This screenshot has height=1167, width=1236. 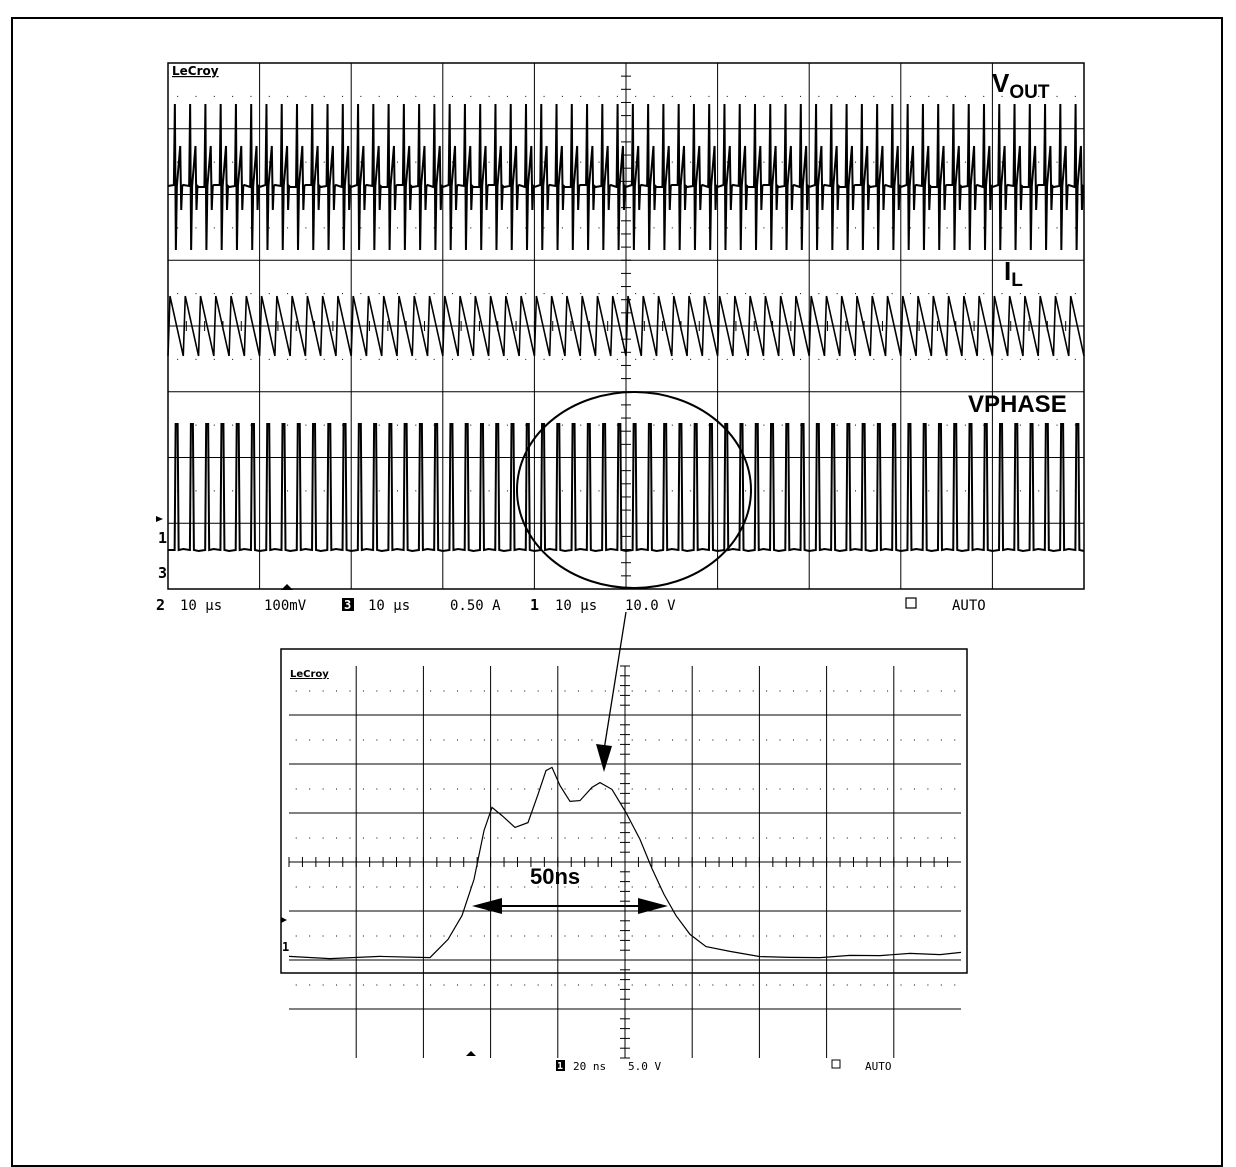 I want to click on channel-marker-3: 3, so click(x=162, y=573).